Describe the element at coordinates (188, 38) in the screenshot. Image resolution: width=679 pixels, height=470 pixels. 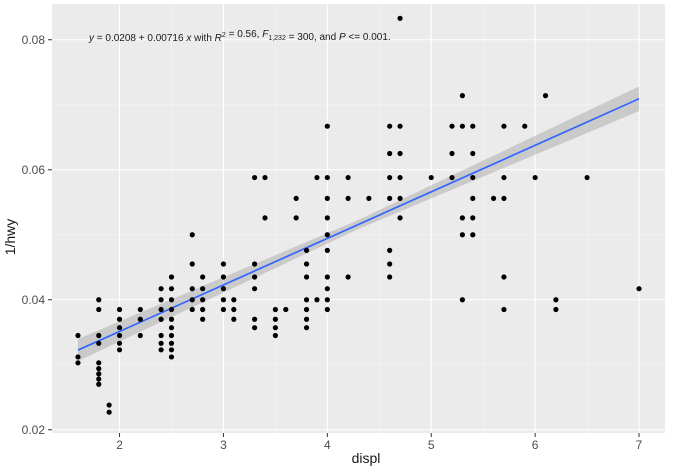
I see `equation-segment: x` at that location.